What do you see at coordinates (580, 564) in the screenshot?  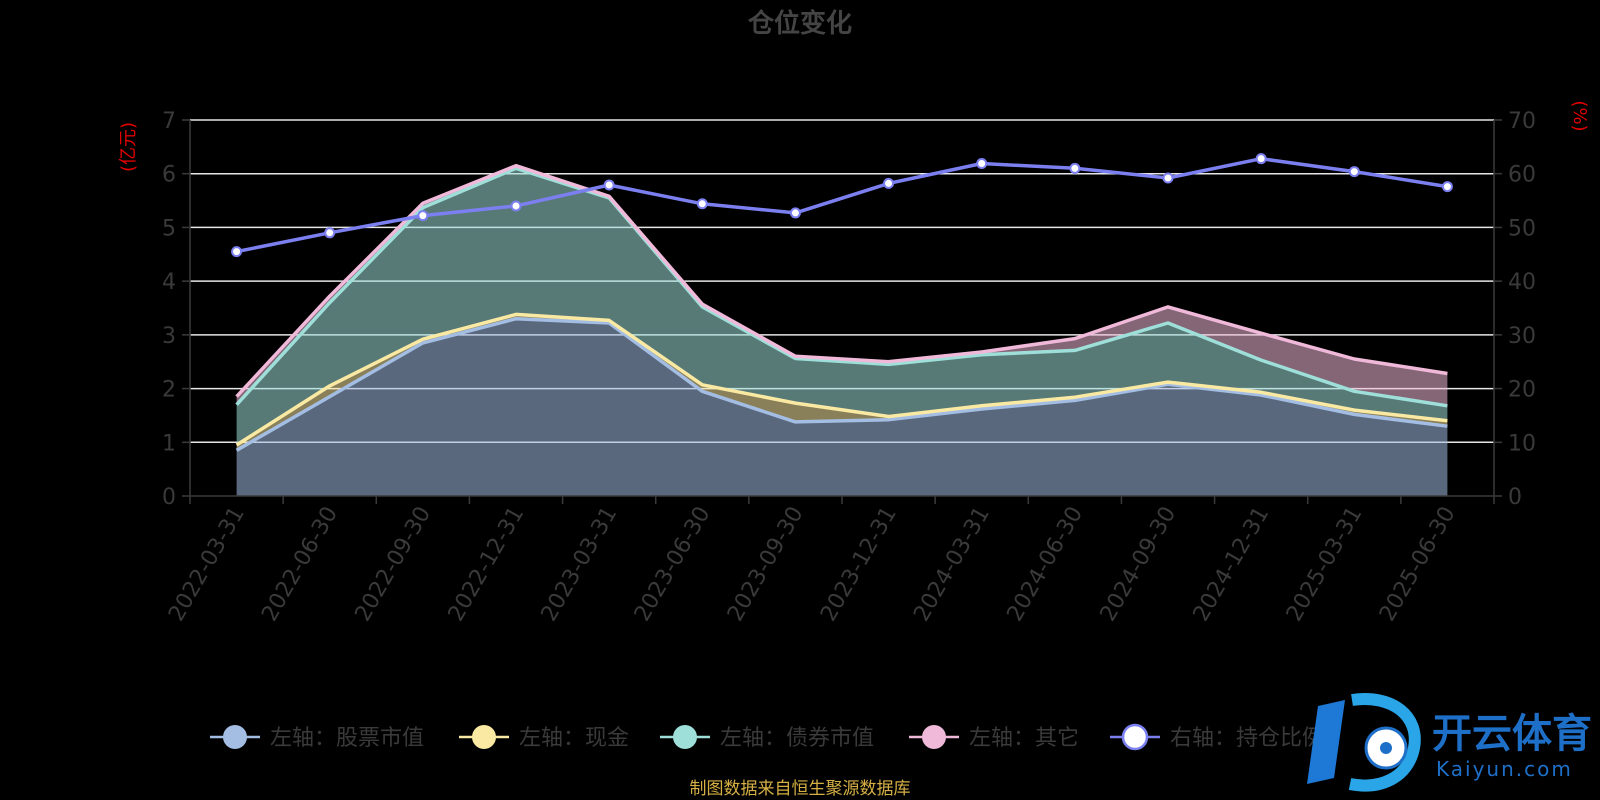 I see `x-tick-label: 2023-03-31` at bounding box center [580, 564].